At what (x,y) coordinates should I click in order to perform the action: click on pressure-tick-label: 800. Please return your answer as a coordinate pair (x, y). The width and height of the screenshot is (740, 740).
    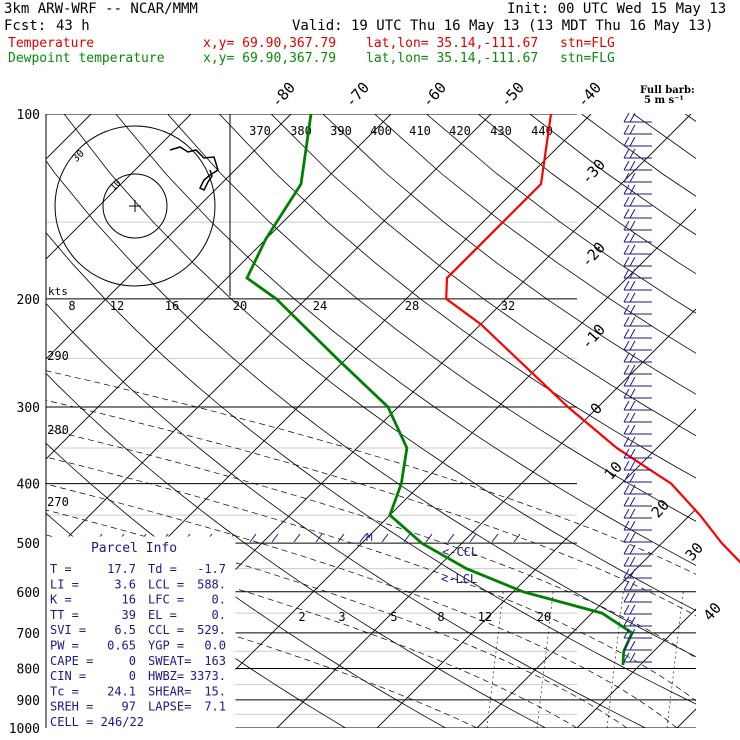
    Looking at the image, I should click on (28, 669).